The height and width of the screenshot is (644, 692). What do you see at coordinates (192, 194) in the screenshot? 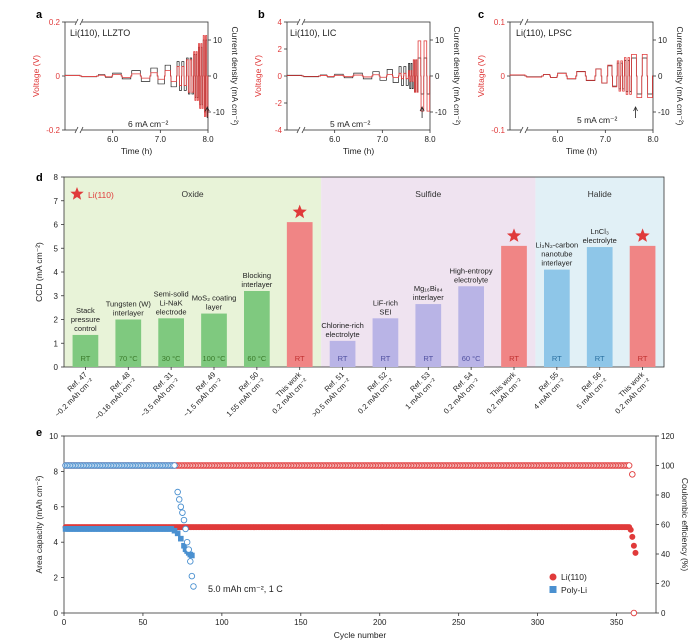
I see `group-label: Oxide` at bounding box center [192, 194].